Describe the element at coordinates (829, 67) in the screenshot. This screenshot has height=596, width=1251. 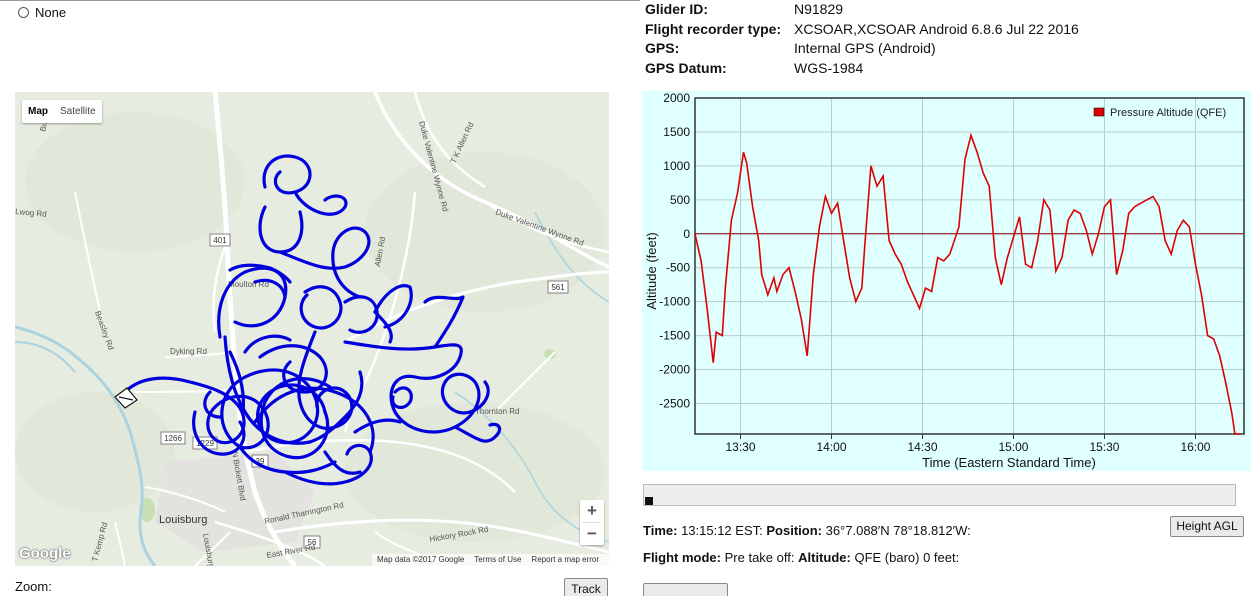
I see `info-value: WGS-1984` at that location.